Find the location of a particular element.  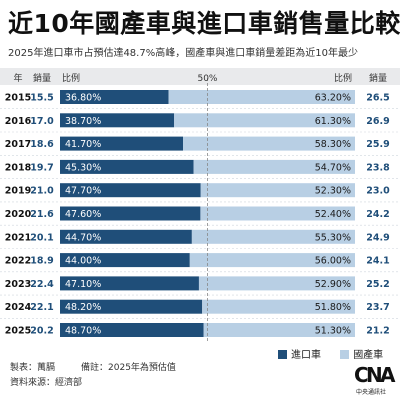

imported-sales-label: 21.0 is located at coordinates (42, 191).